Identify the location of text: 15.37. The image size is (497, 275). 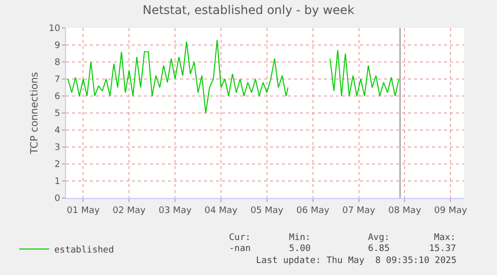
(442, 249).